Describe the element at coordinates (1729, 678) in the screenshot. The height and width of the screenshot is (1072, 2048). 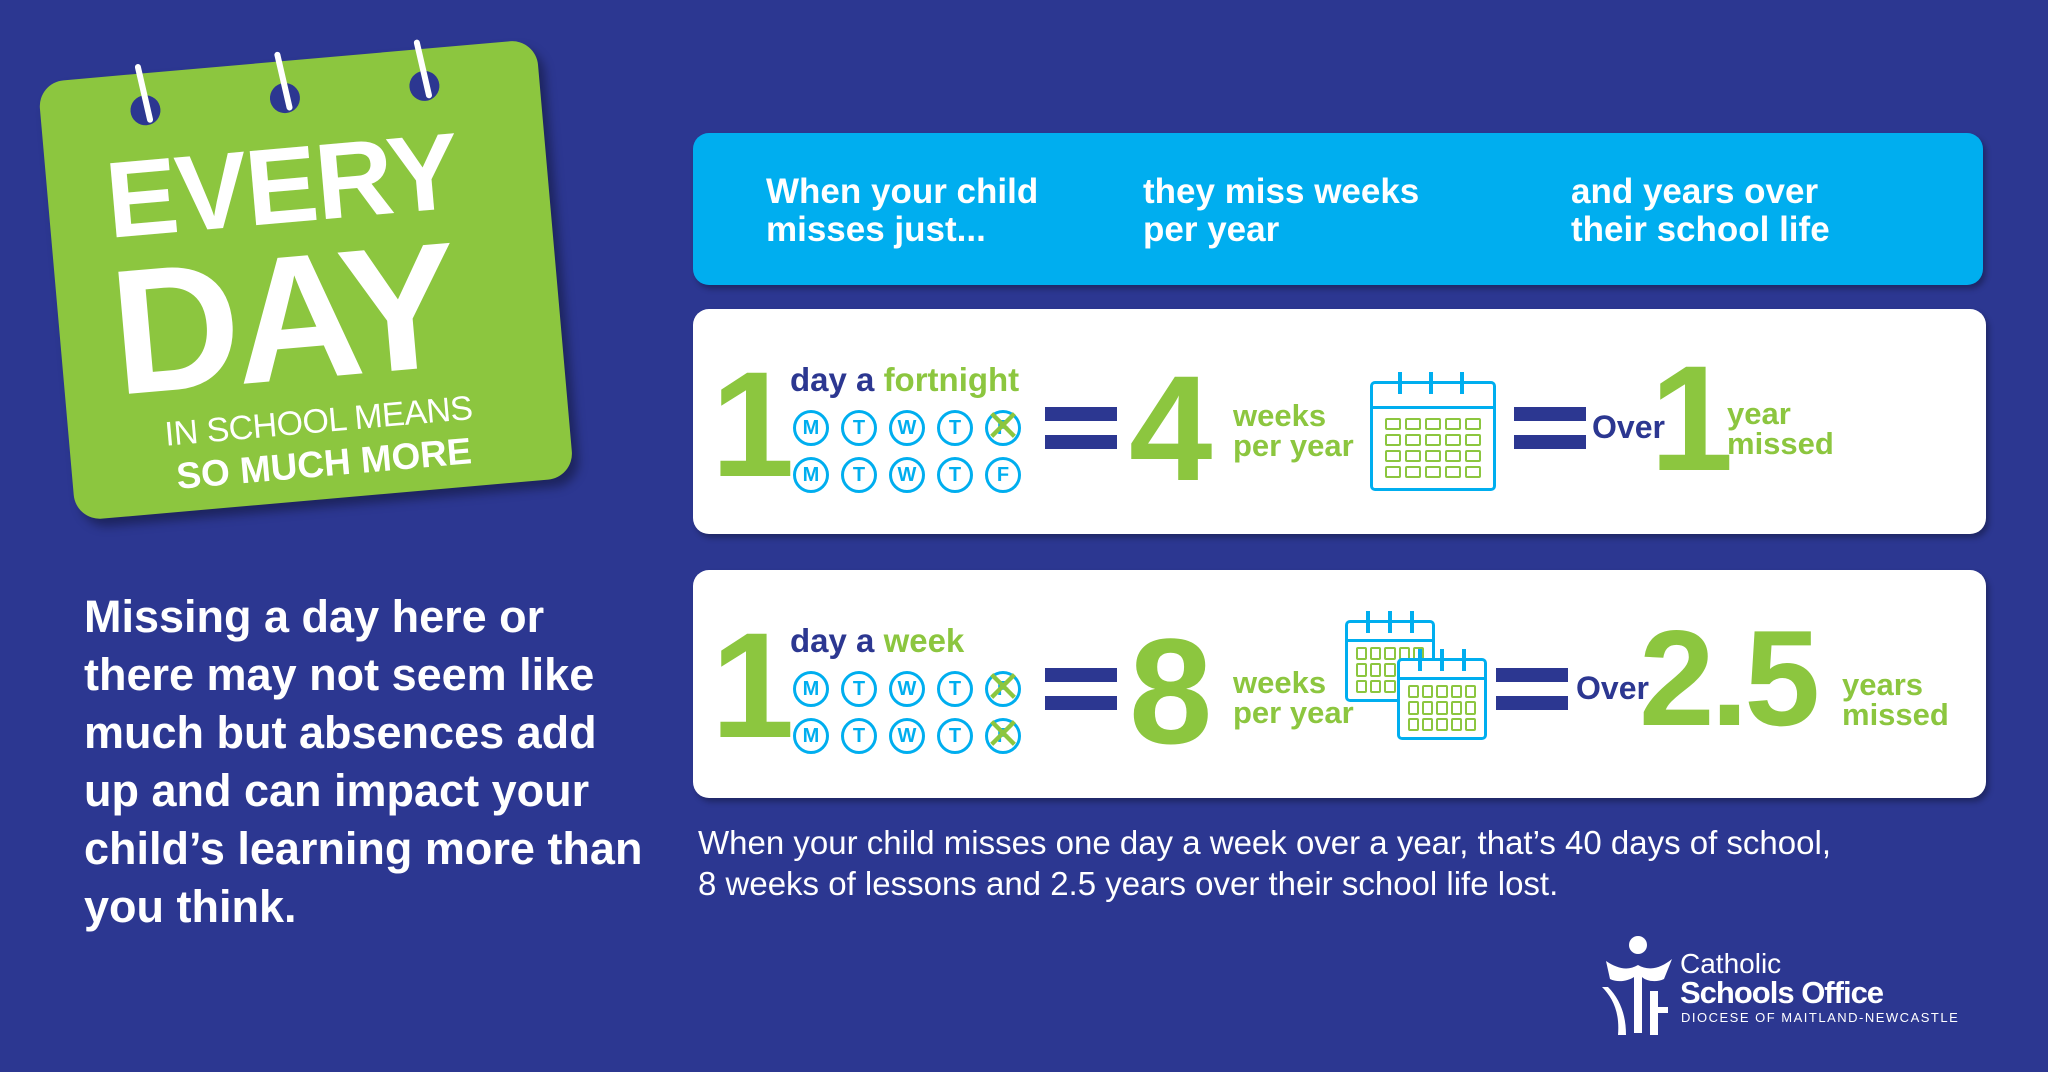
I see `years-number: 2.5` at that location.